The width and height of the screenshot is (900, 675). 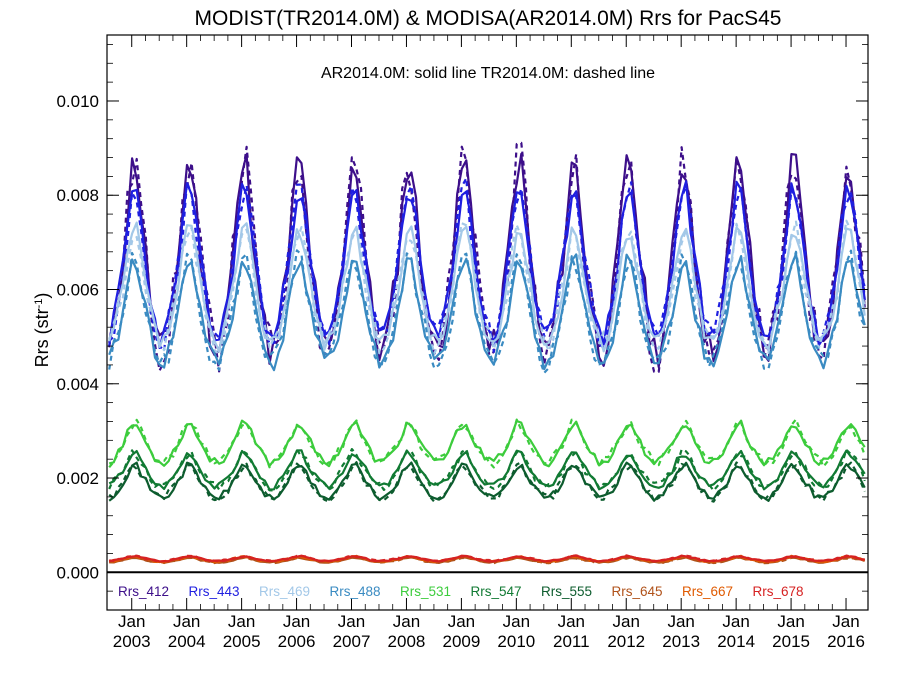 I want to click on legend-entry-rrs_531: Rrs_531, so click(x=425, y=591).